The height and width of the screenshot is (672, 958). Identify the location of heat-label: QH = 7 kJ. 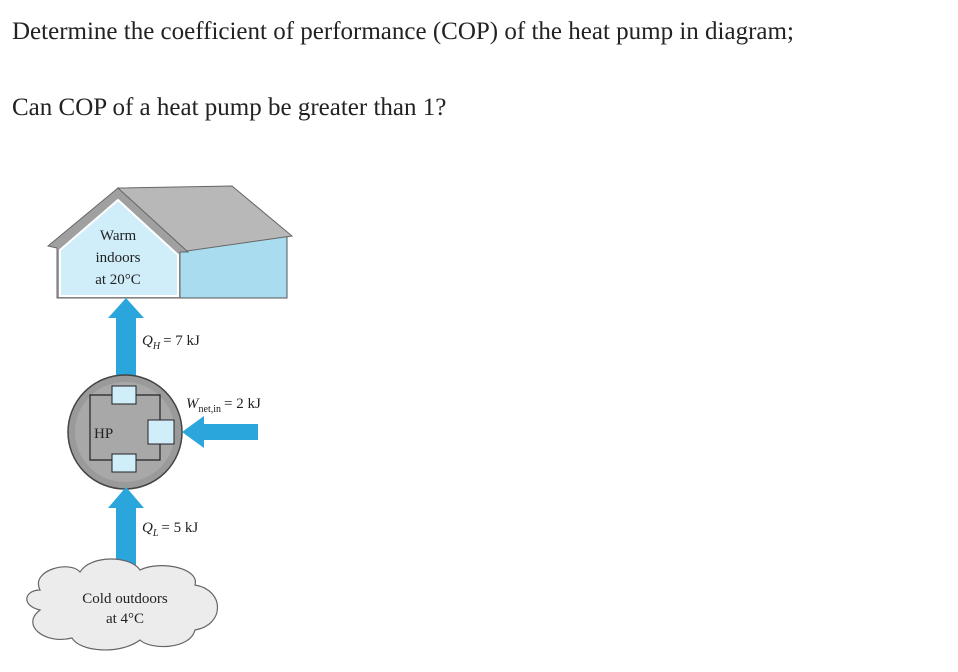
(171, 342).